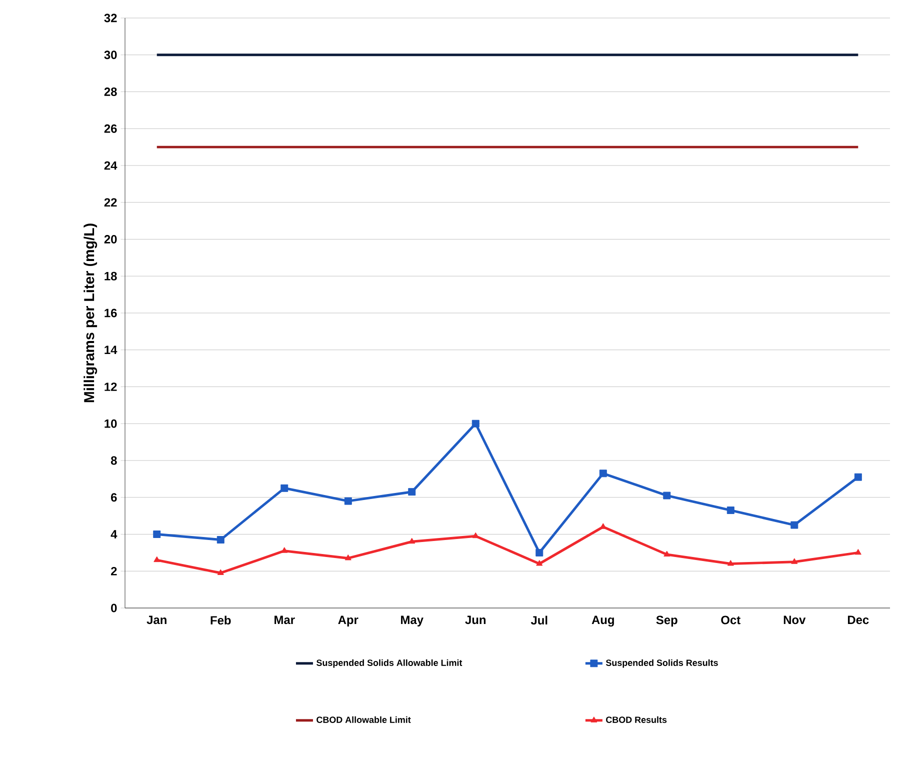  What do you see at coordinates (858, 620) in the screenshot?
I see `x-tick-label: Dec` at bounding box center [858, 620].